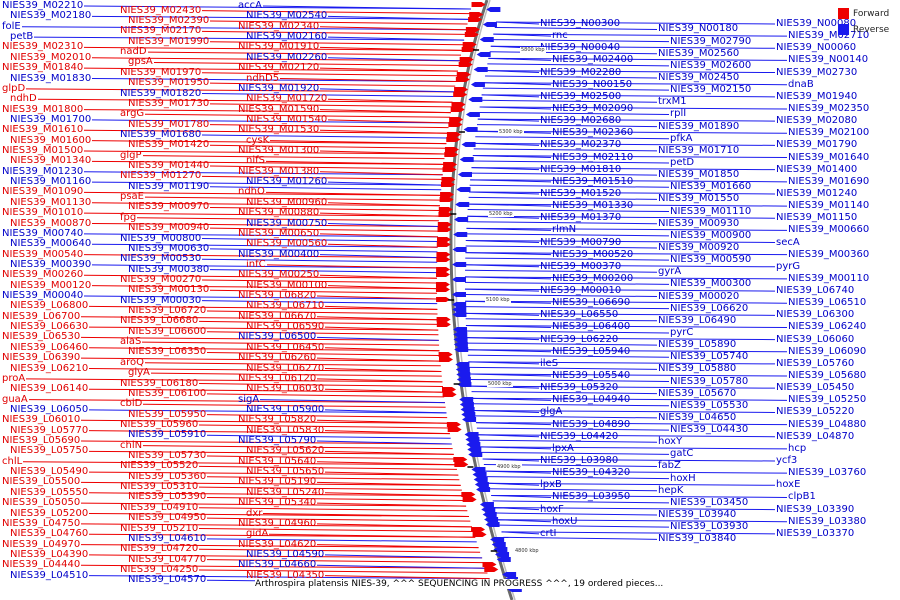 This screenshot has height=600, width=900. I want to click on gene-label: NIES39_M02100, so click(829, 133).